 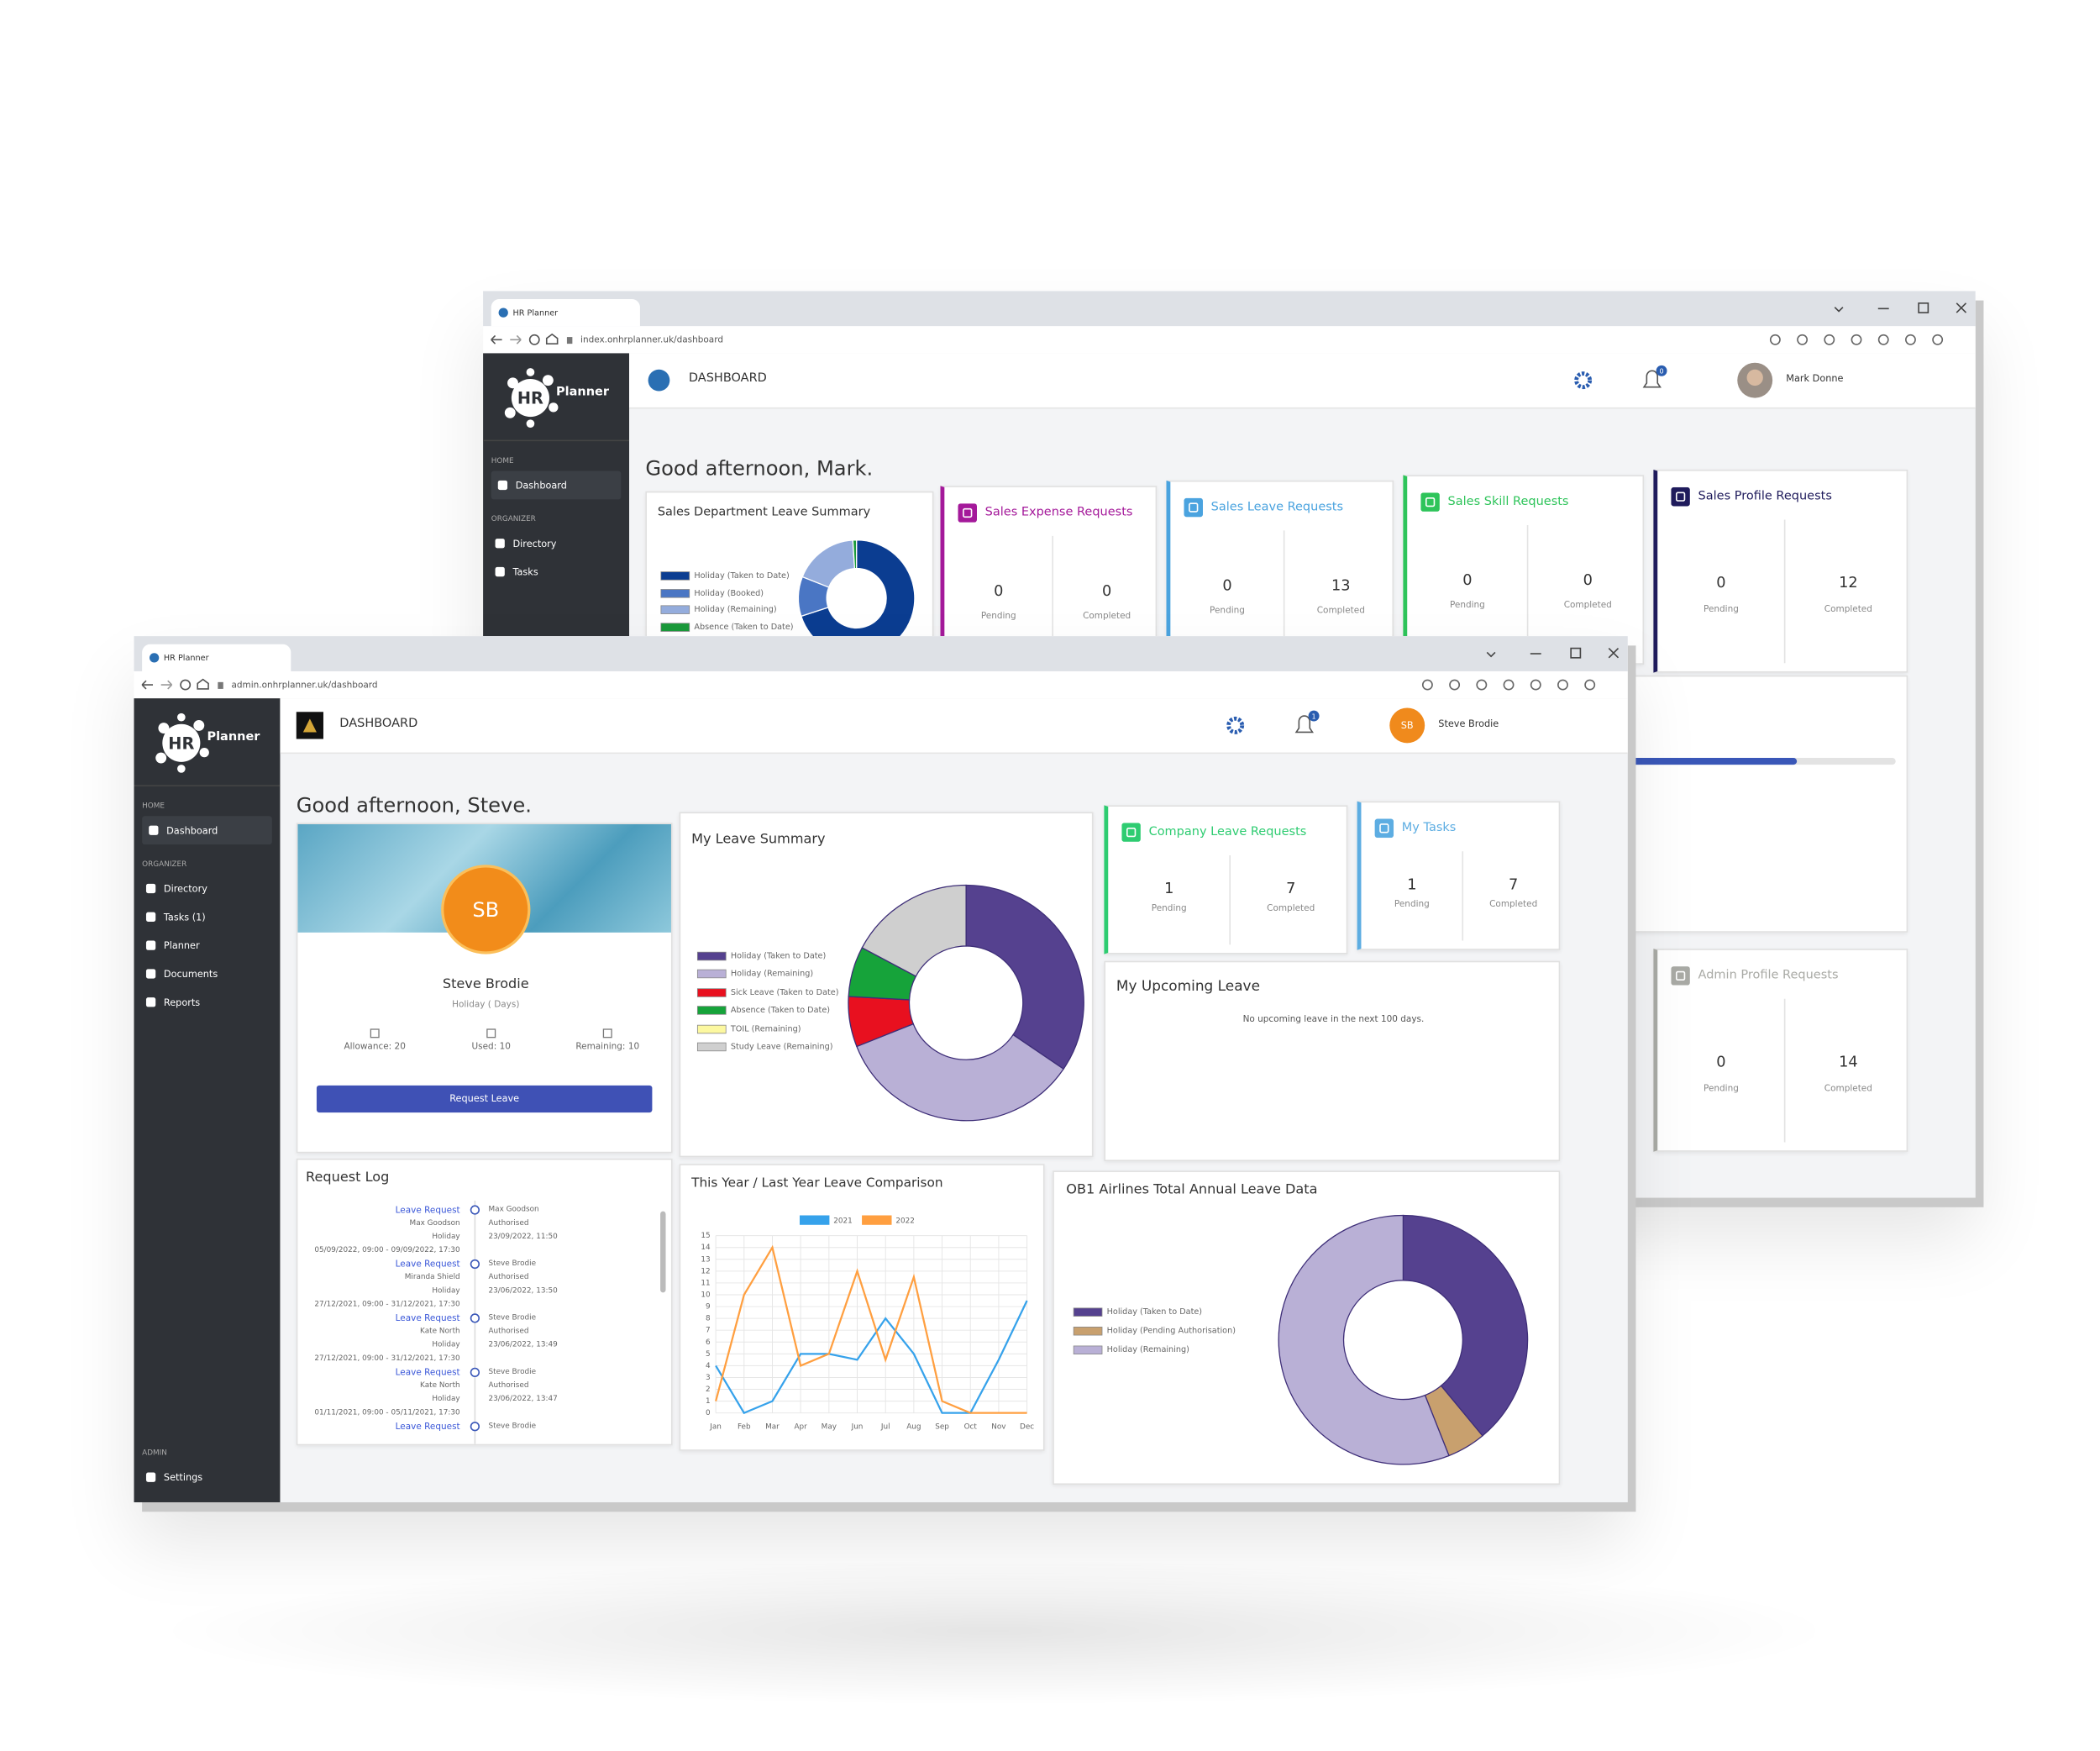 I want to click on sidebar-item: Reports, so click(x=207, y=1002).